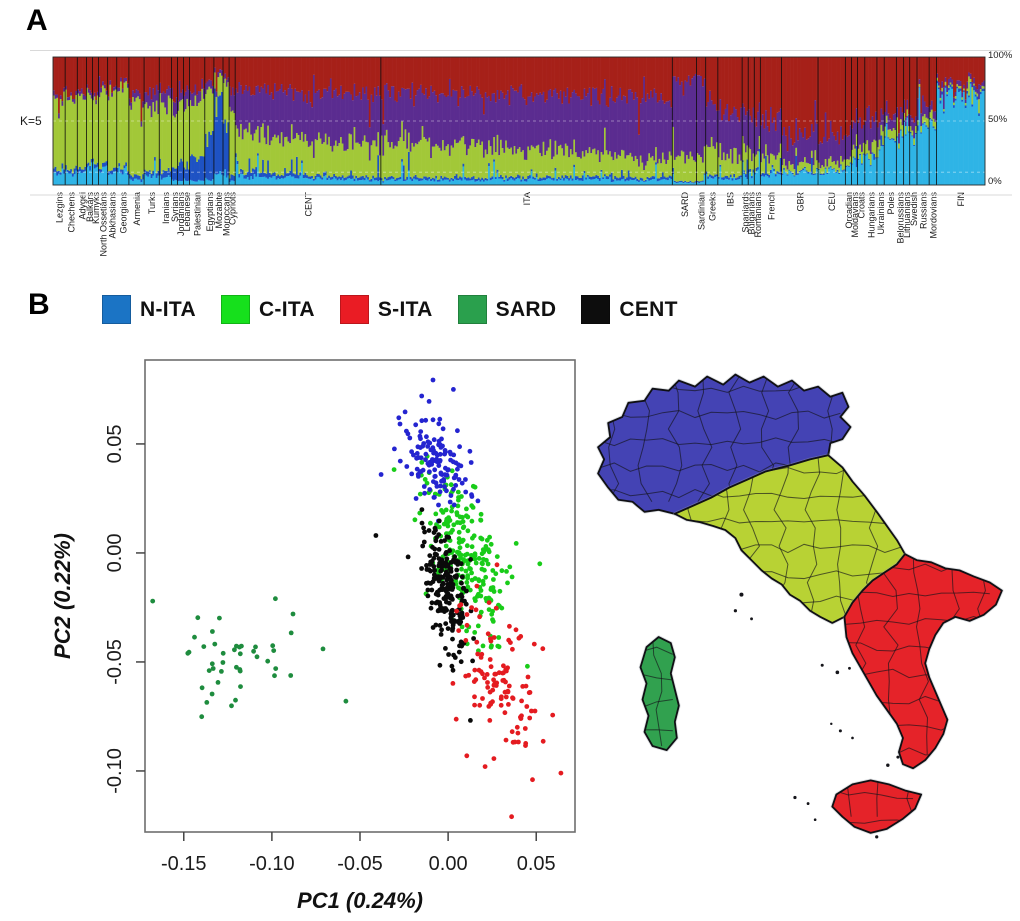 Image resolution: width=1020 pixels, height=921 pixels. Describe the element at coordinates (842, 537) in the screenshot. I see `province-border` at that location.